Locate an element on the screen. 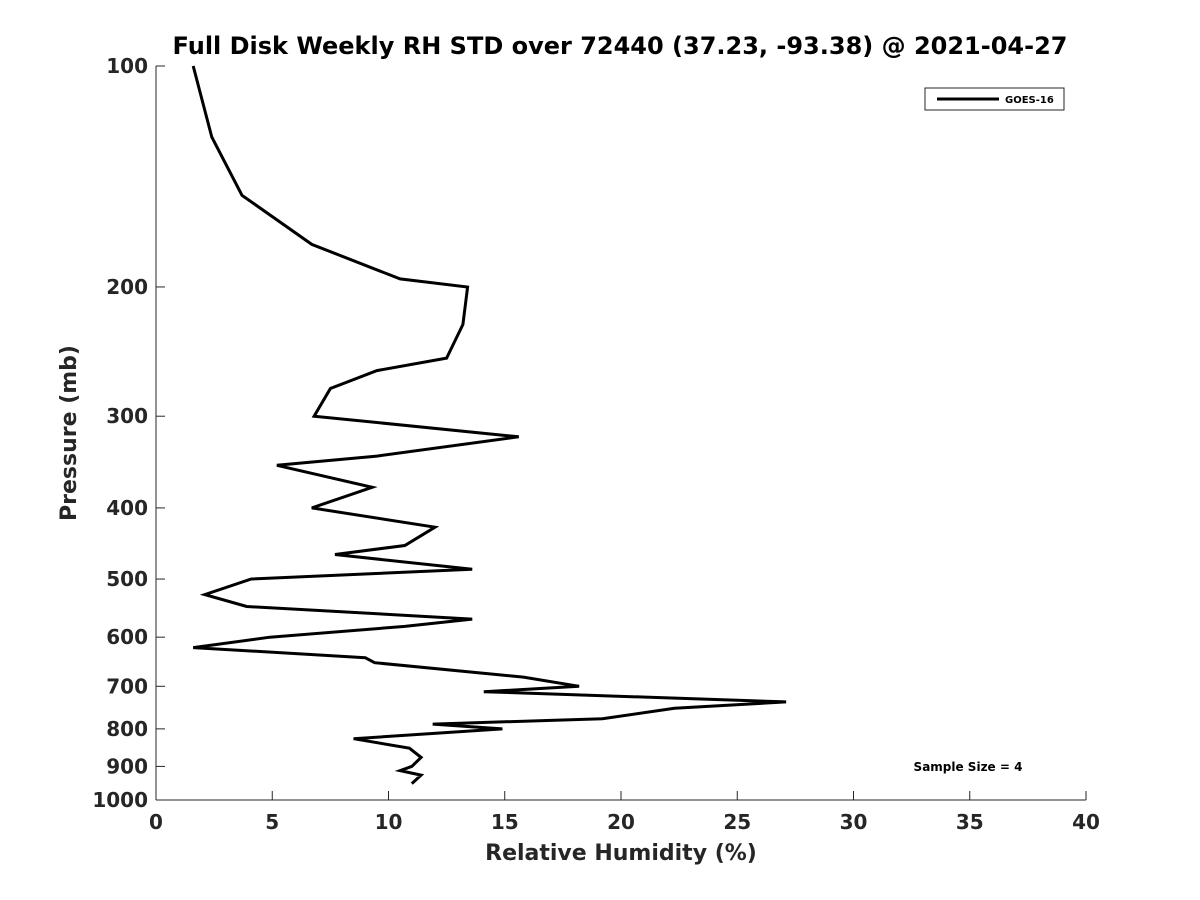 This screenshot has width=1200, height=900. sample-size-annotation: Sample Size = 4 is located at coordinates (968, 767).